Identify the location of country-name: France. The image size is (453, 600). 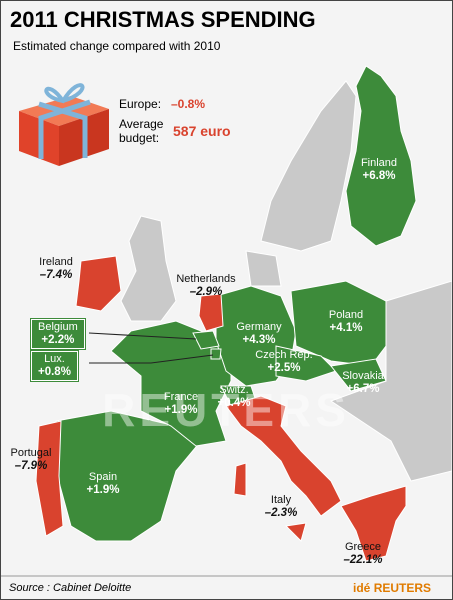
(181, 397).